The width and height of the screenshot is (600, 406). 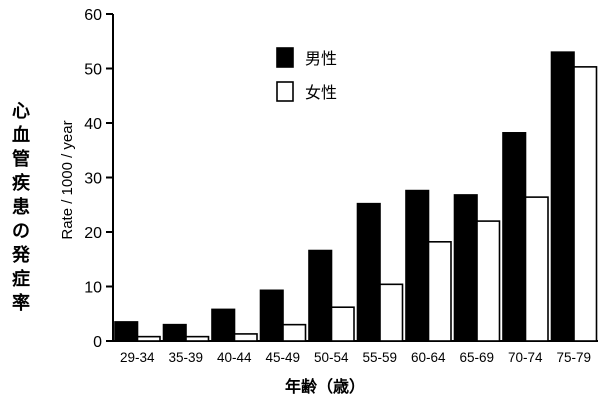 I want to click on legend-label-female: 女性, so click(x=321, y=92).